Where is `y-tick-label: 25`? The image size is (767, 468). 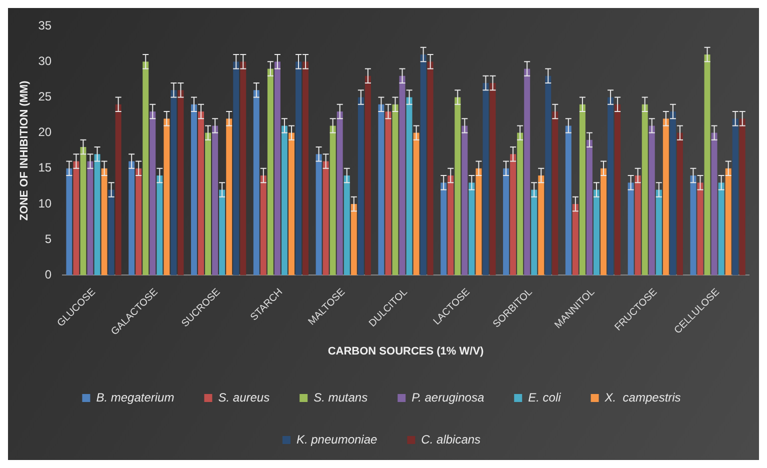 y-tick-label: 25 is located at coordinates (45, 97).